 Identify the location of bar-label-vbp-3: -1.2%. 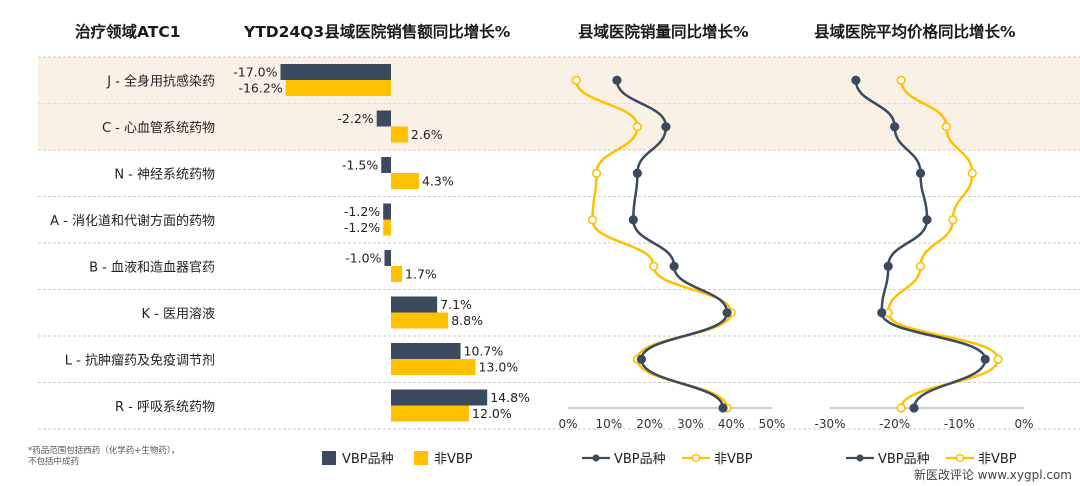
(362, 211).